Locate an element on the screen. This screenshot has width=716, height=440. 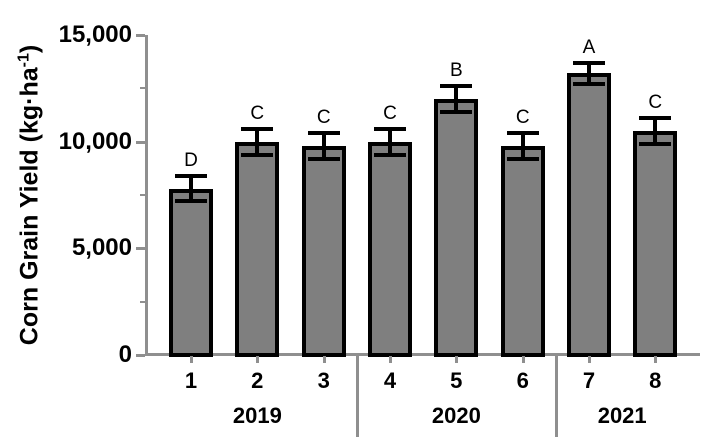
bar-label-6: 6 is located at coordinates (522, 380).